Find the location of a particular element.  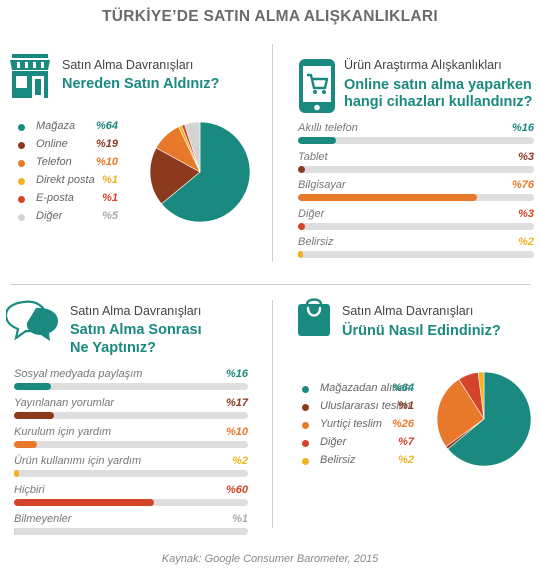

legend-item: Online %19 is located at coordinates (68, 146).